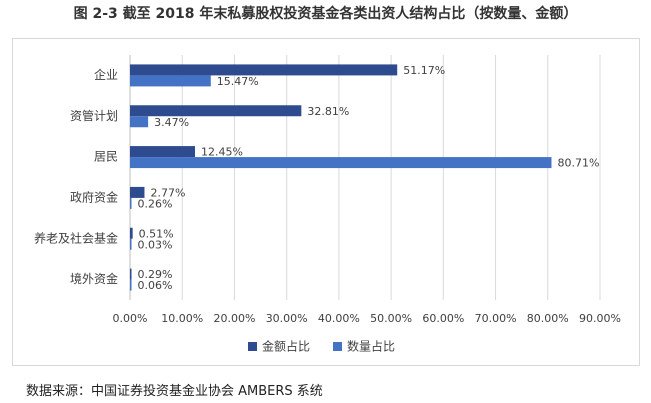  What do you see at coordinates (106, 157) in the screenshot?
I see `category-label: 居民` at bounding box center [106, 157].